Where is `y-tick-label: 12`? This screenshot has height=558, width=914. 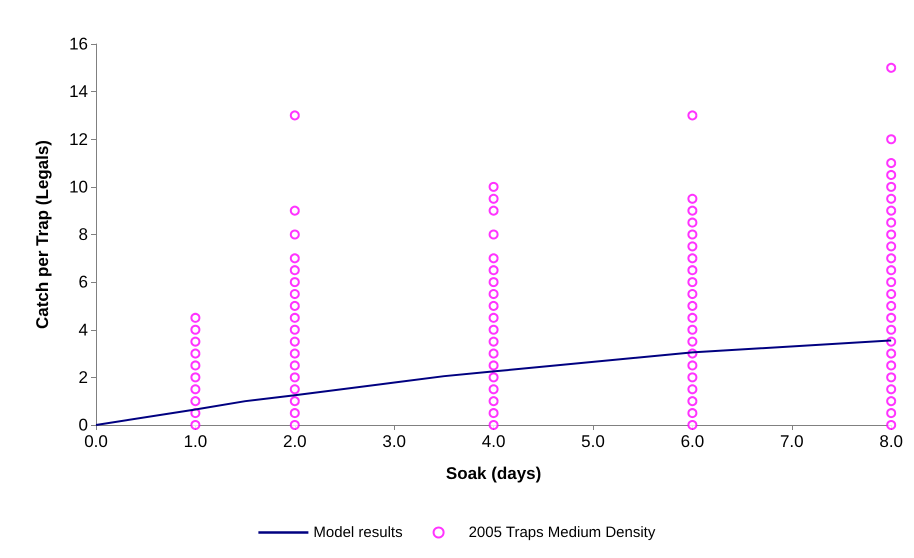 y-tick-label: 12 is located at coordinates (78, 139).